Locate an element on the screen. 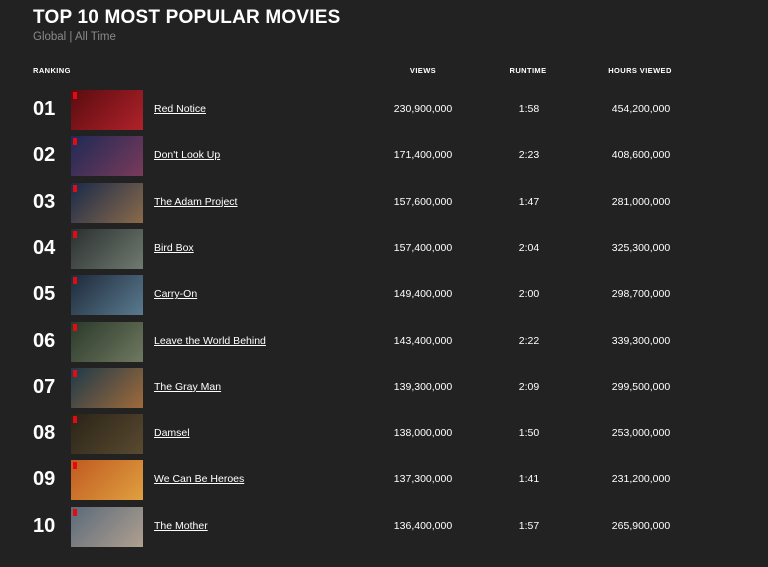 Image resolution: width=768 pixels, height=567 pixels. movie-title-link: The Mother is located at coordinates (181, 525).